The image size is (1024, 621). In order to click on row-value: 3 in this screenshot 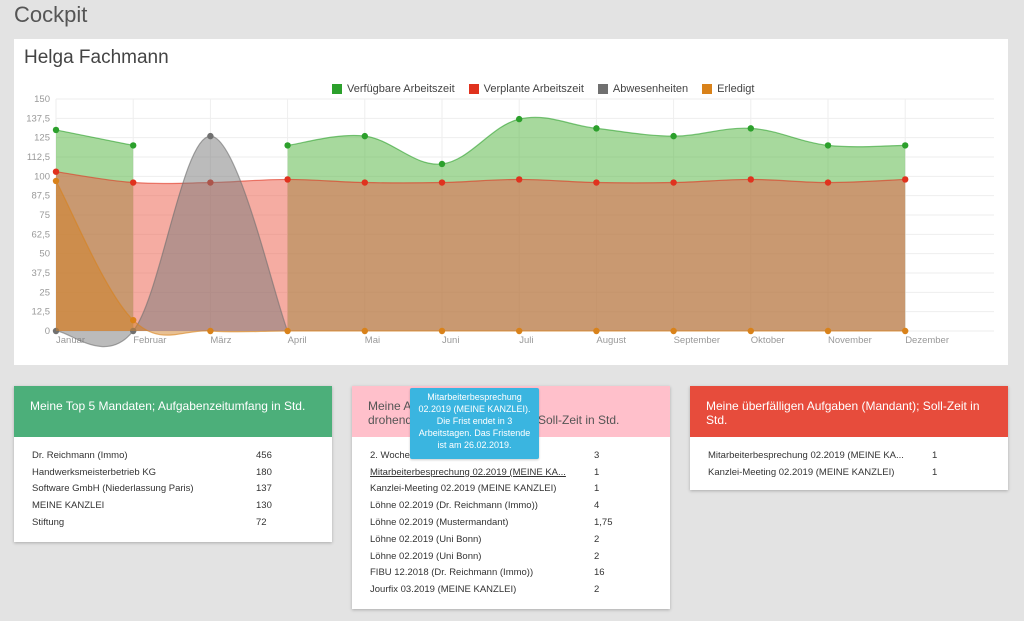, I will do `click(597, 455)`.